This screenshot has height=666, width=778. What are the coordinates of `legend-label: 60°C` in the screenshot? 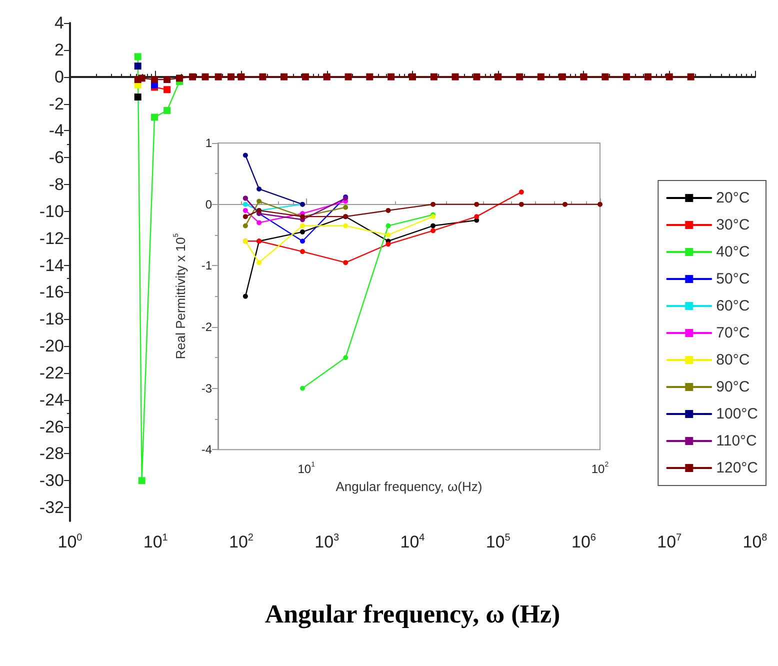 It's located at (733, 306).